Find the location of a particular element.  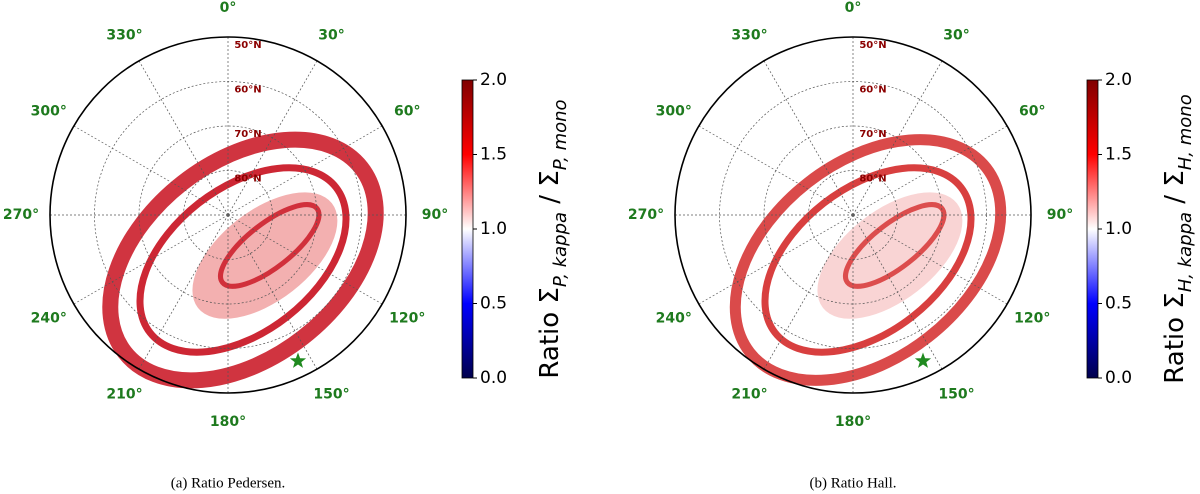

label-subscript: H, kappa is located at coordinates (1185, 252).